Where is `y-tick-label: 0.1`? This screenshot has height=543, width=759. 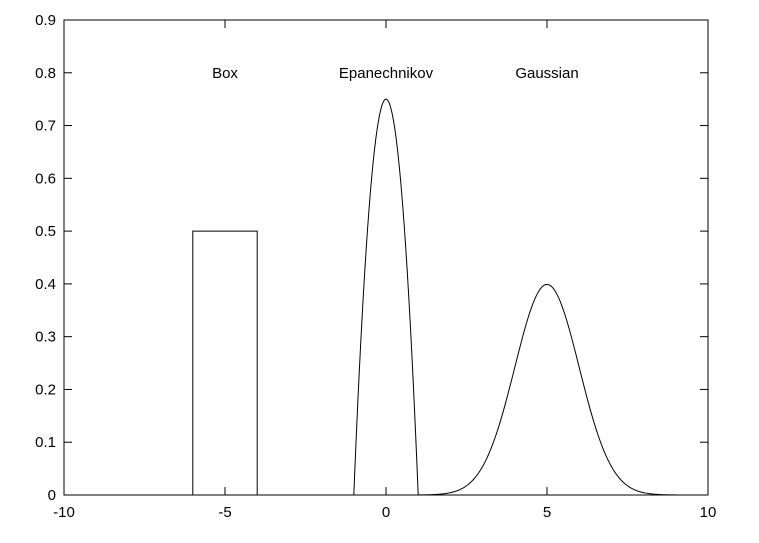 y-tick-label: 0.1 is located at coordinates (45, 442).